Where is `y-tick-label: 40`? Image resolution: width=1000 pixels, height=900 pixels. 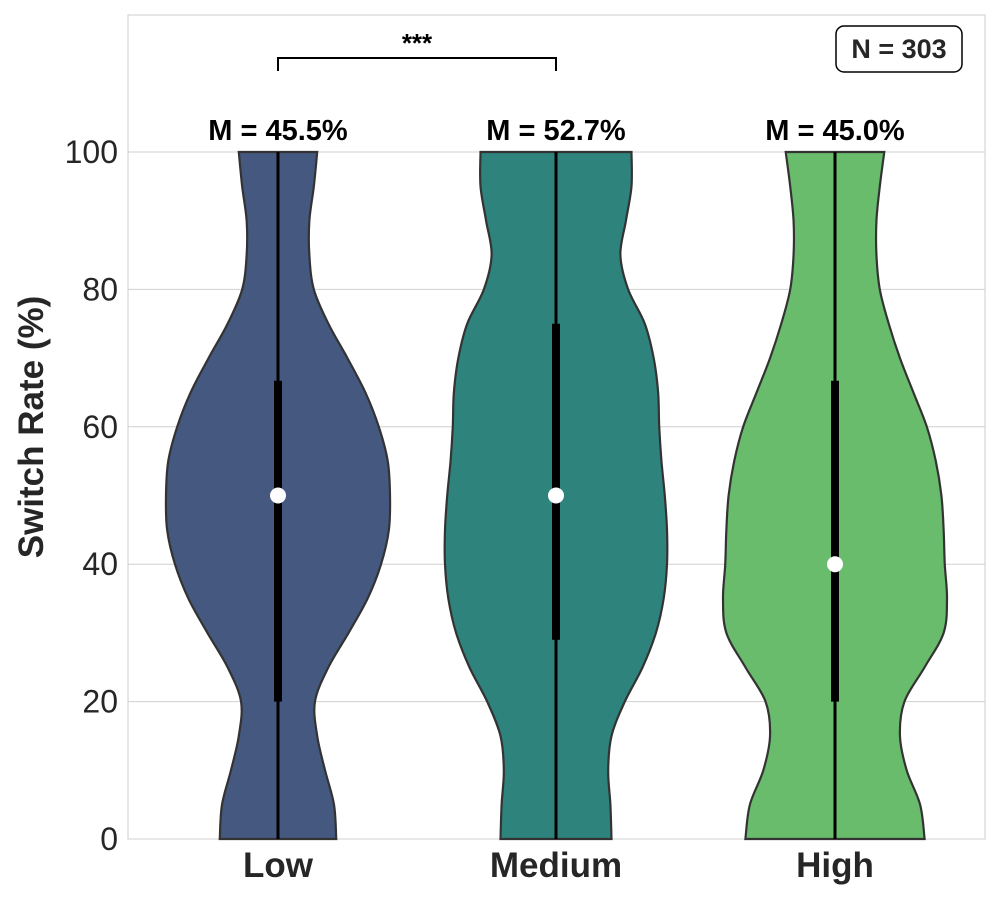 y-tick-label: 40 is located at coordinates (100, 564).